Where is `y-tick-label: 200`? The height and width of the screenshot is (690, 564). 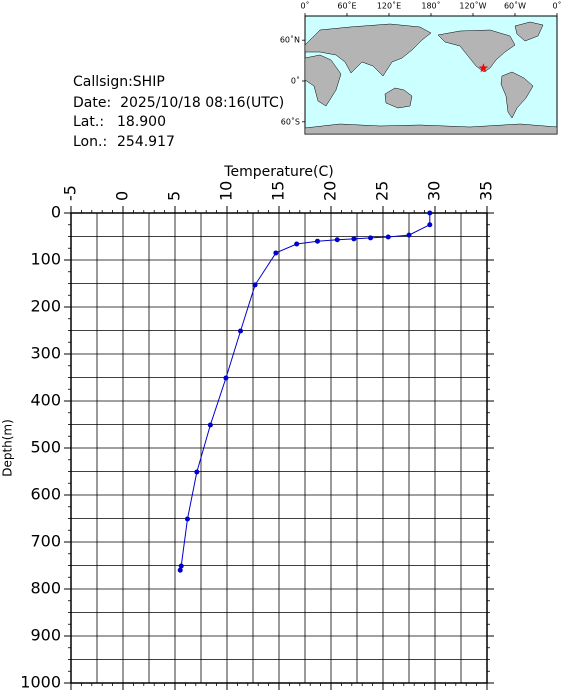 y-tick-label: 200 is located at coordinates (45, 306).